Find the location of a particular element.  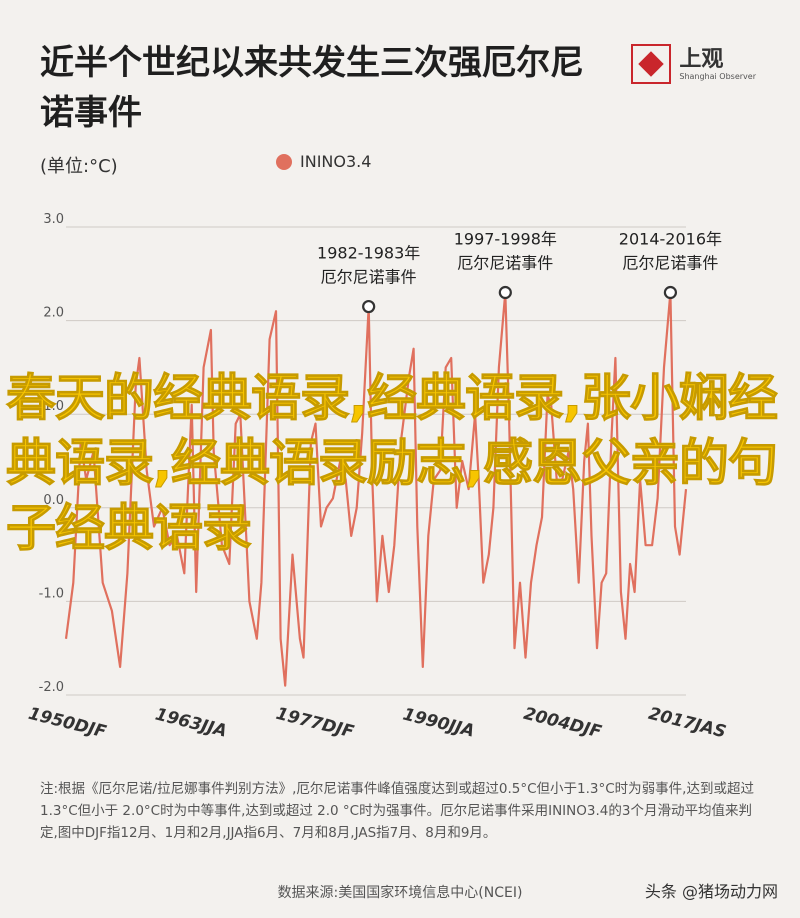

legend: ININO3.4 is located at coordinates (323, 161).